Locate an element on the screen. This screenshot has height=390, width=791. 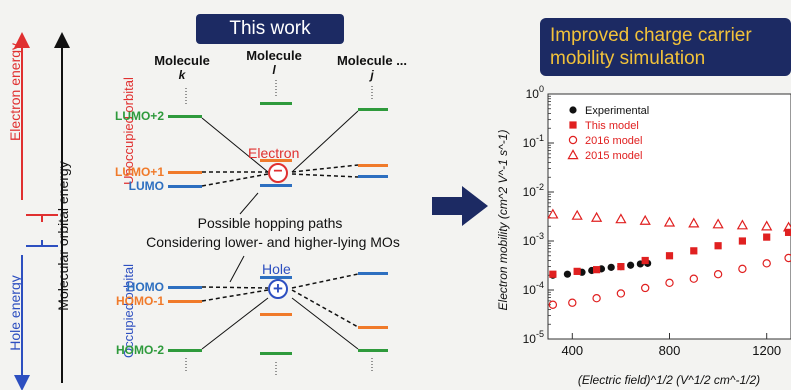
level-k-homo is located at coordinates (185, 287).